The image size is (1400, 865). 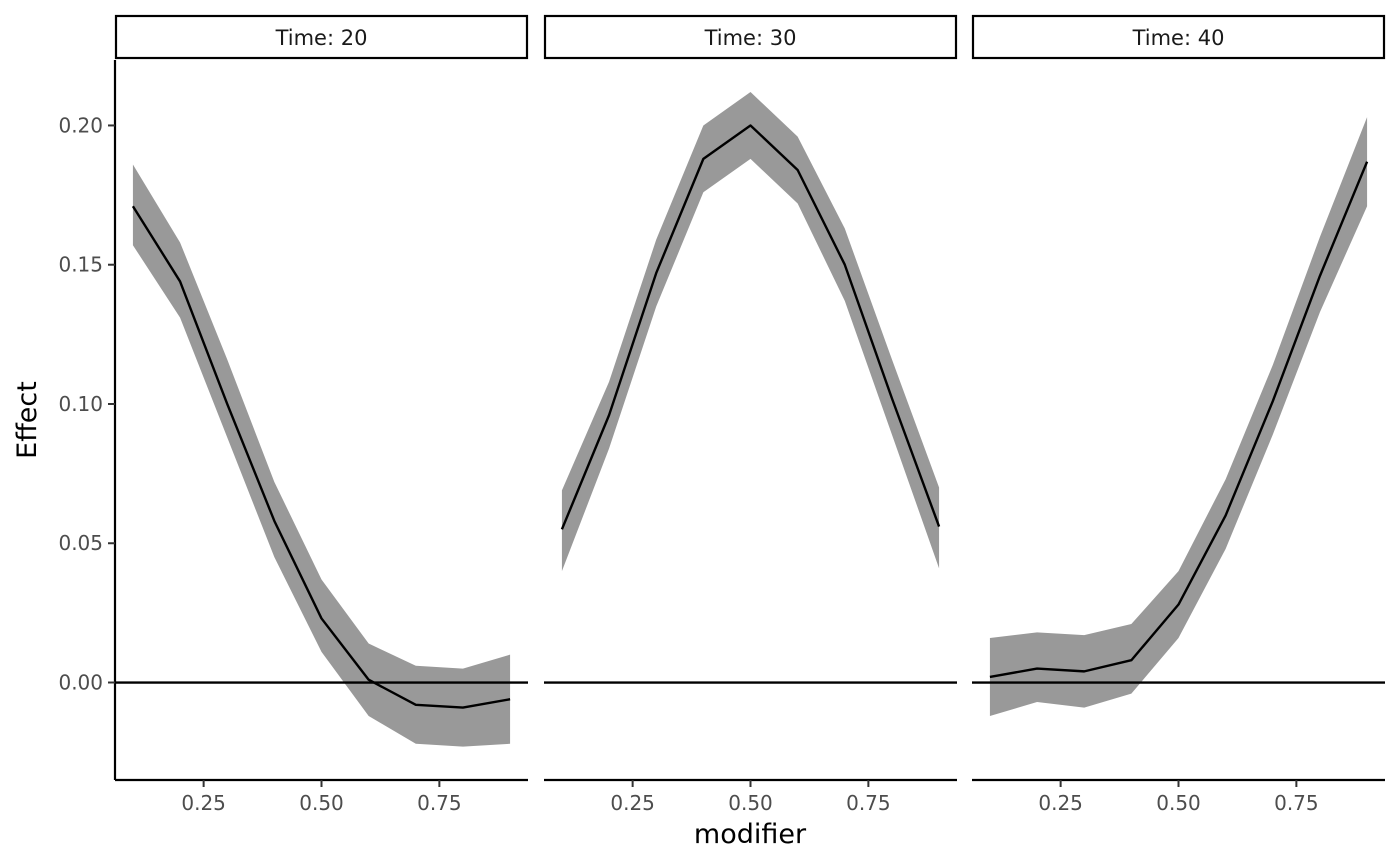 What do you see at coordinates (80, 265) in the screenshot?
I see `y-tick-label: 0.15` at bounding box center [80, 265].